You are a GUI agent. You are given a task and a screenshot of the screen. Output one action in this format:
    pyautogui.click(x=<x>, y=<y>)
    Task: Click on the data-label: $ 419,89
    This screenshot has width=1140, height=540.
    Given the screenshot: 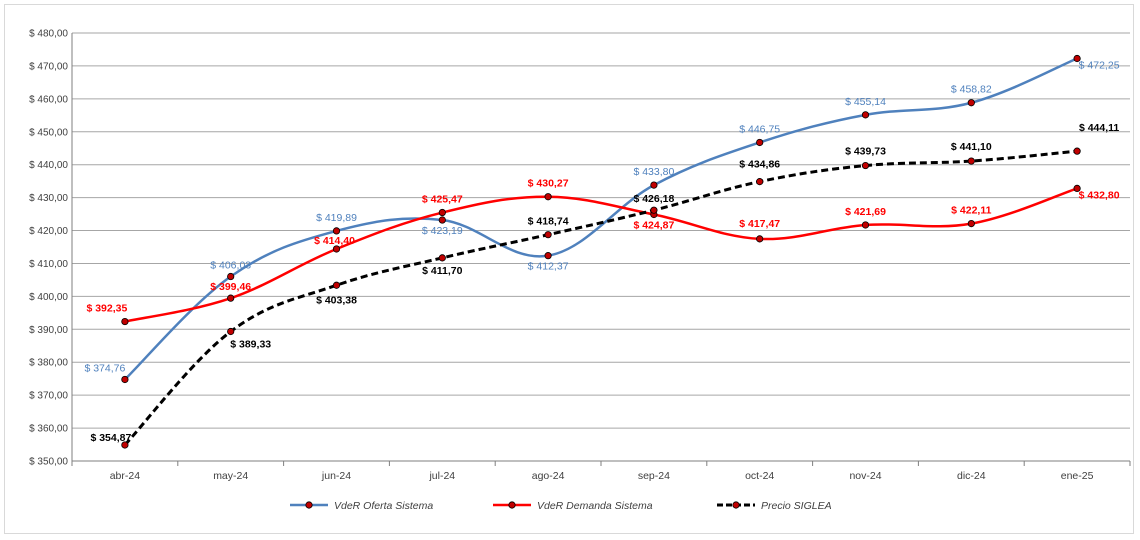 What is the action you would take?
    pyautogui.click(x=336, y=218)
    